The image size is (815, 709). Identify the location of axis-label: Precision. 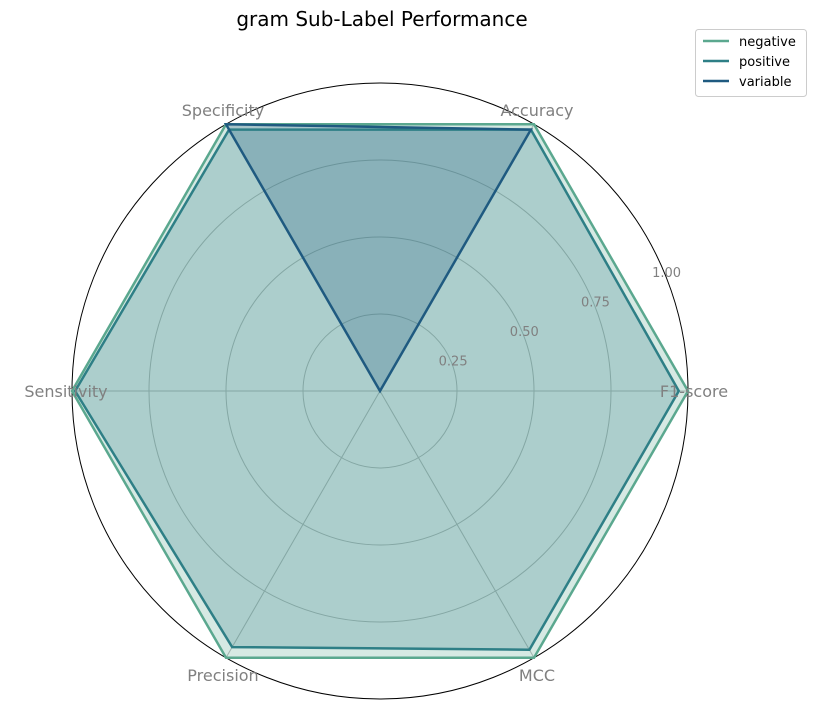
(222, 675).